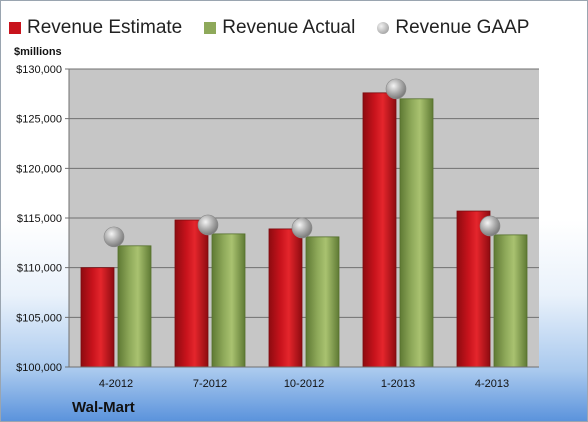  I want to click on legend-swatch-estimate, so click(15, 28).